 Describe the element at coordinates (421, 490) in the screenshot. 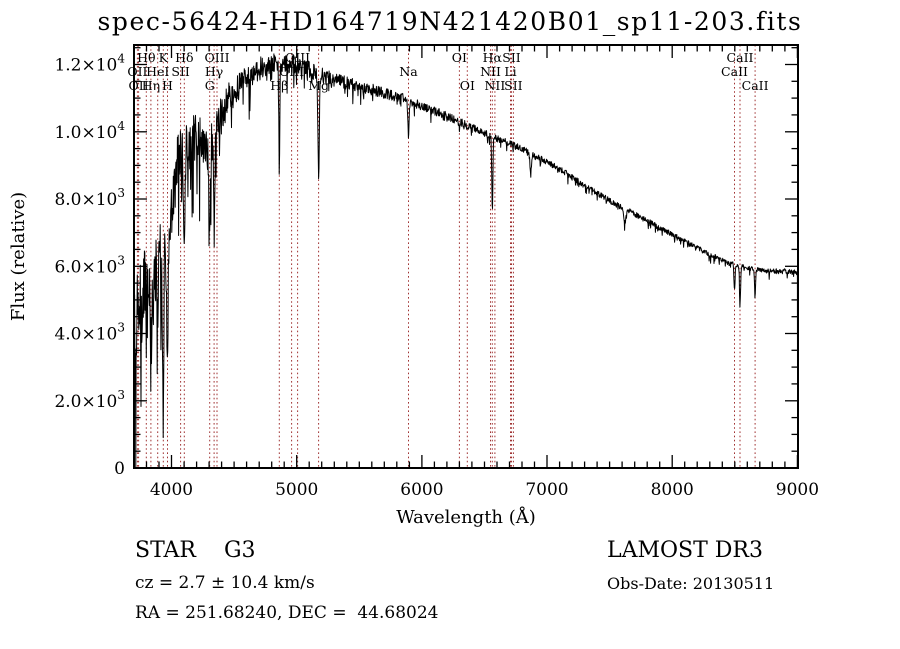

I see `x-tick-label: 6000` at that location.